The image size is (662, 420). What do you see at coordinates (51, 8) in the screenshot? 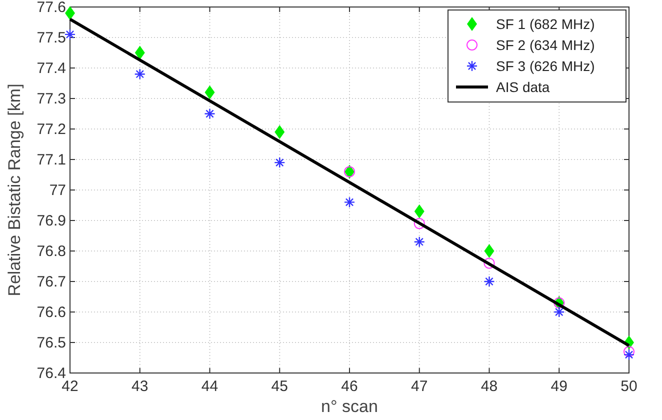
I see `y-tick-label: 77.6` at bounding box center [51, 8].